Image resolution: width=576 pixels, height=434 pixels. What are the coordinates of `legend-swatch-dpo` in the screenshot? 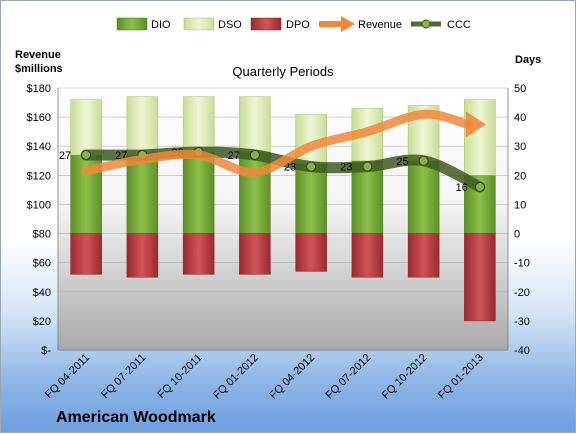 It's located at (266, 24).